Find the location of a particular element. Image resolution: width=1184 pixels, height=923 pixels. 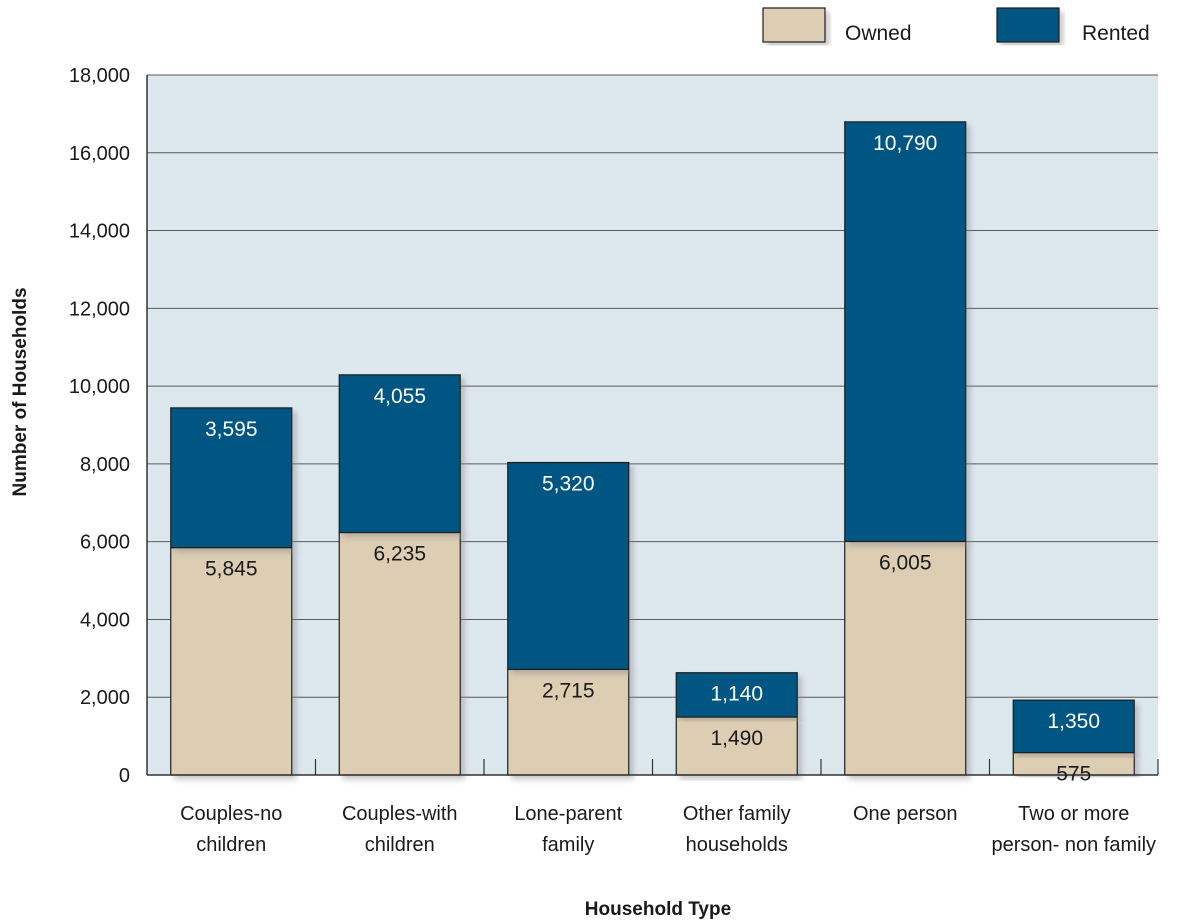

data-label-rented: 1,350 is located at coordinates (1073, 721).